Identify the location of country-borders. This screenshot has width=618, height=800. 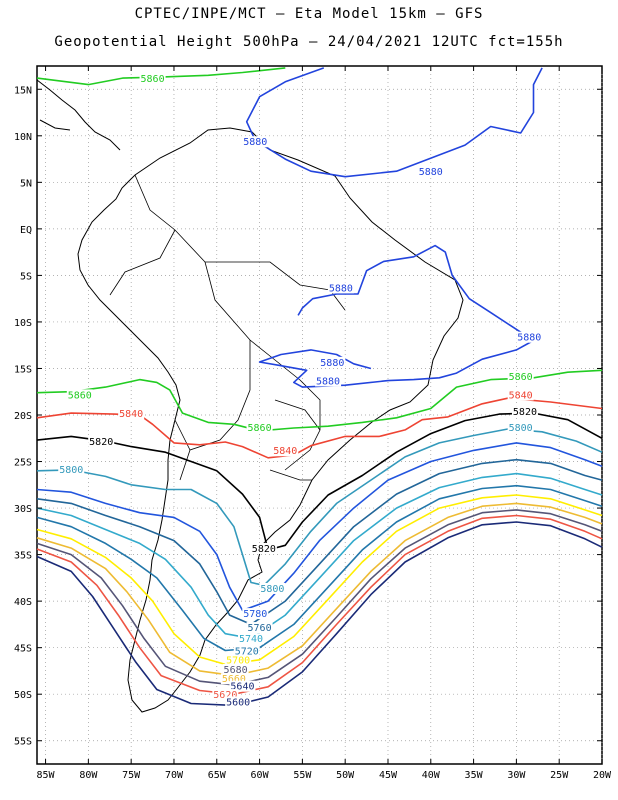
(227, 327).